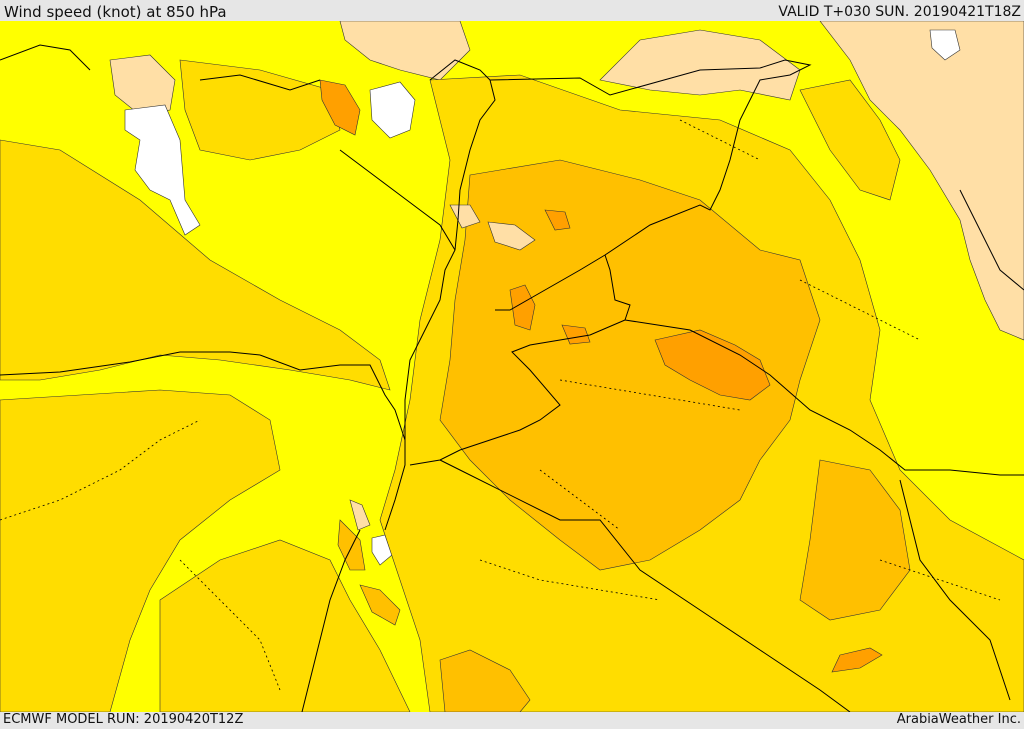 The image size is (1024, 729). What do you see at coordinates (855, 540) in the screenshot?
I see `wind-band-3-southeast` at bounding box center [855, 540].